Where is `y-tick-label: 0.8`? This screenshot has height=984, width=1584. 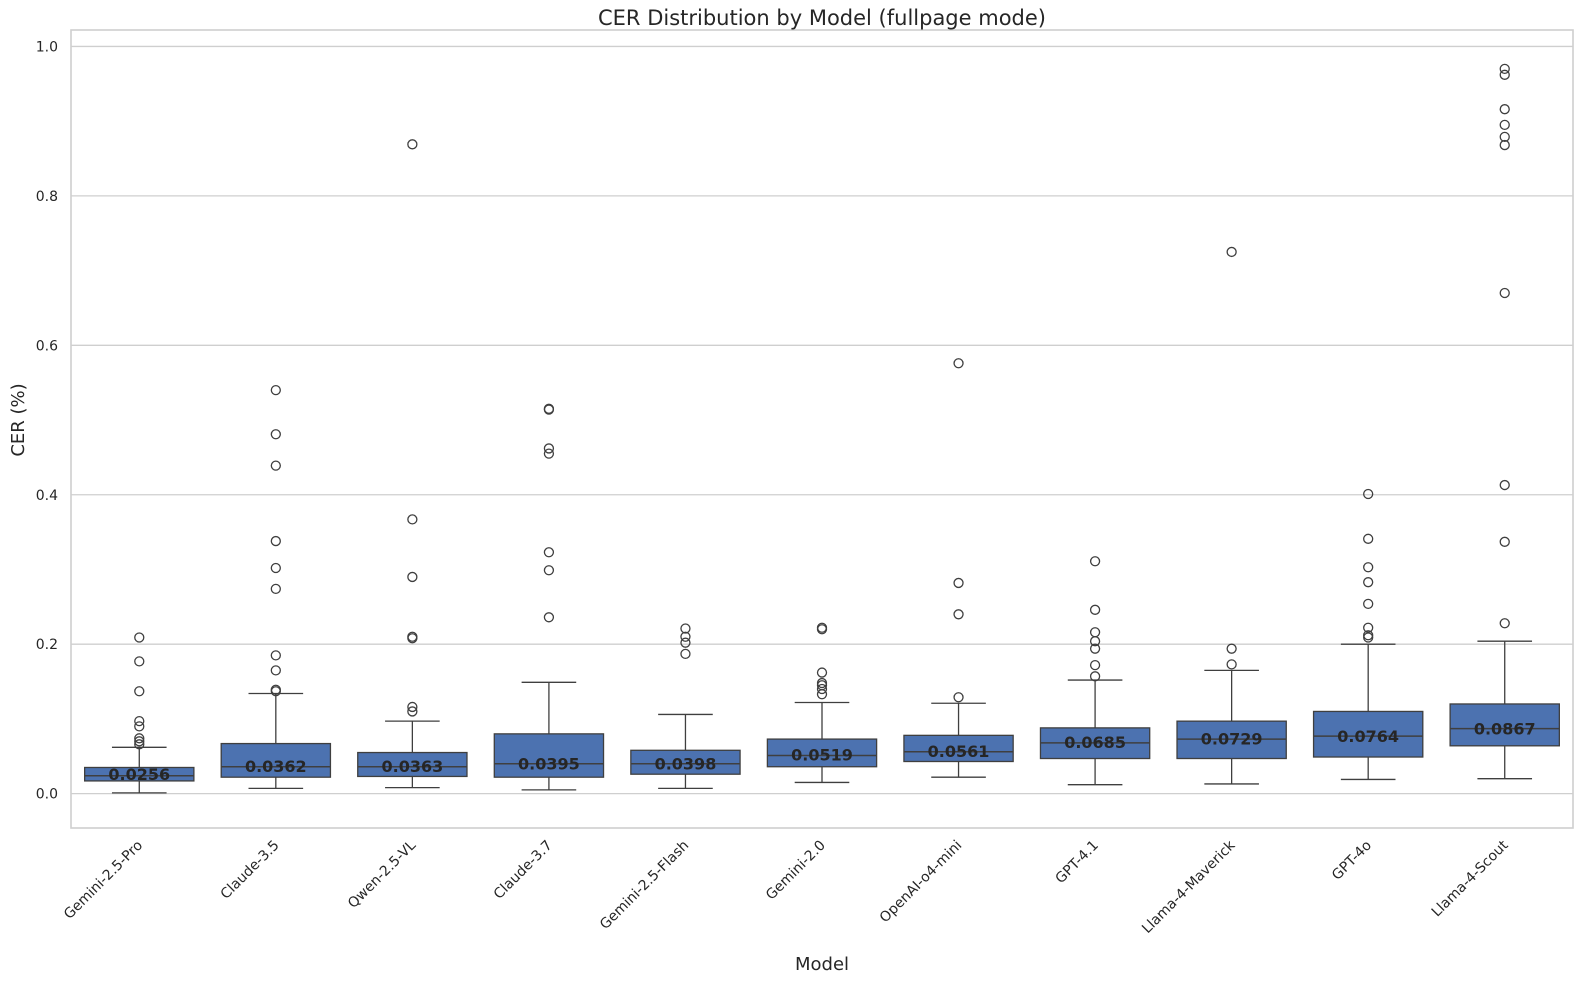
y-tick-label: 0.8 is located at coordinates (47, 197).